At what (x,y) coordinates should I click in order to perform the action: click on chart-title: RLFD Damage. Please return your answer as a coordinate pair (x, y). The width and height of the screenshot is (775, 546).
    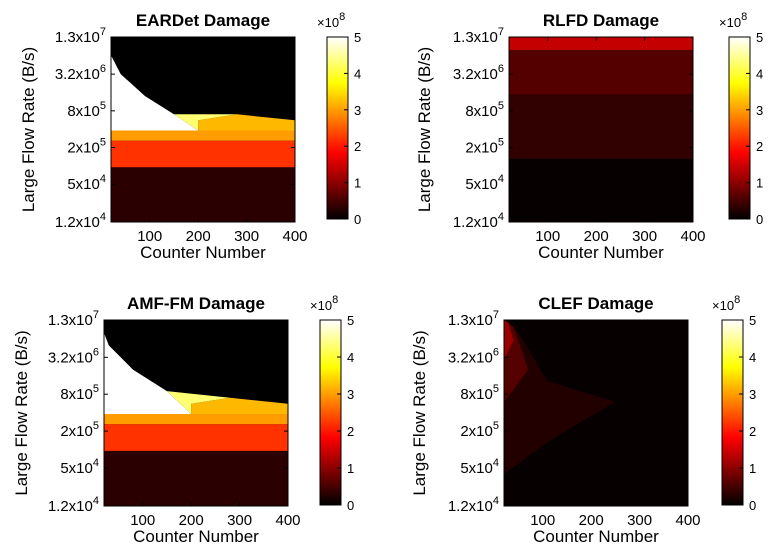
    Looking at the image, I should click on (601, 20).